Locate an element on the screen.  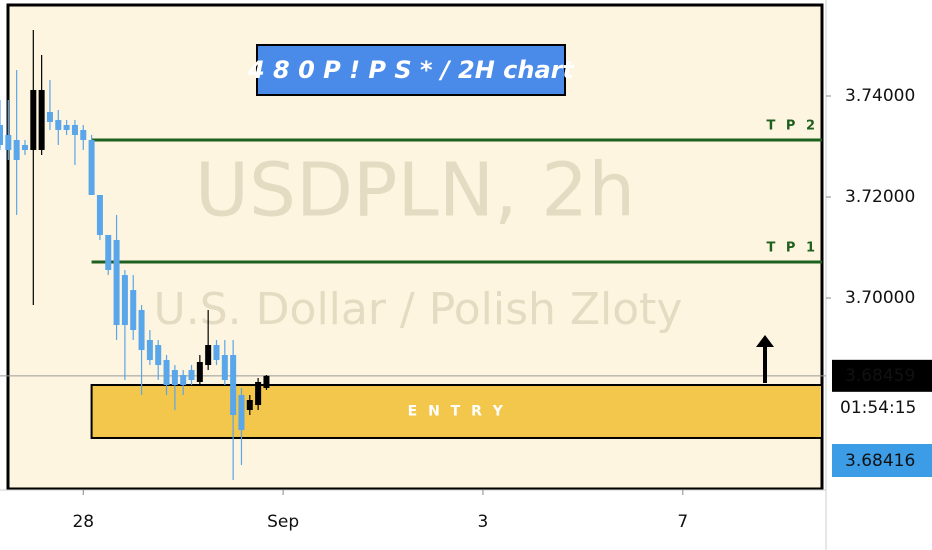
target-label: T P 2 is located at coordinates (793, 125).